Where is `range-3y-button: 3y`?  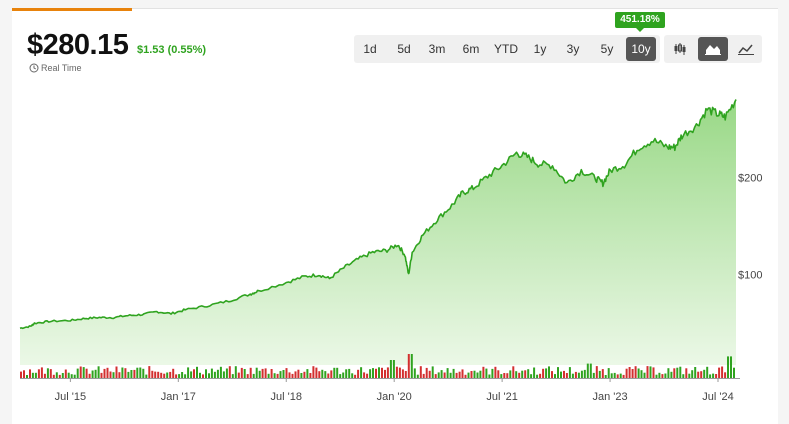
range-3y-button: 3y is located at coordinates (573, 49).